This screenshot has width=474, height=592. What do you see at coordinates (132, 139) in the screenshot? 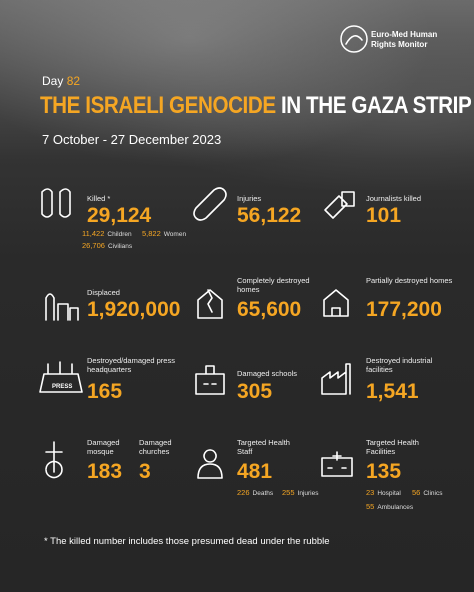
I see `date-range: 7 October - 27 December 2023` at bounding box center [132, 139].